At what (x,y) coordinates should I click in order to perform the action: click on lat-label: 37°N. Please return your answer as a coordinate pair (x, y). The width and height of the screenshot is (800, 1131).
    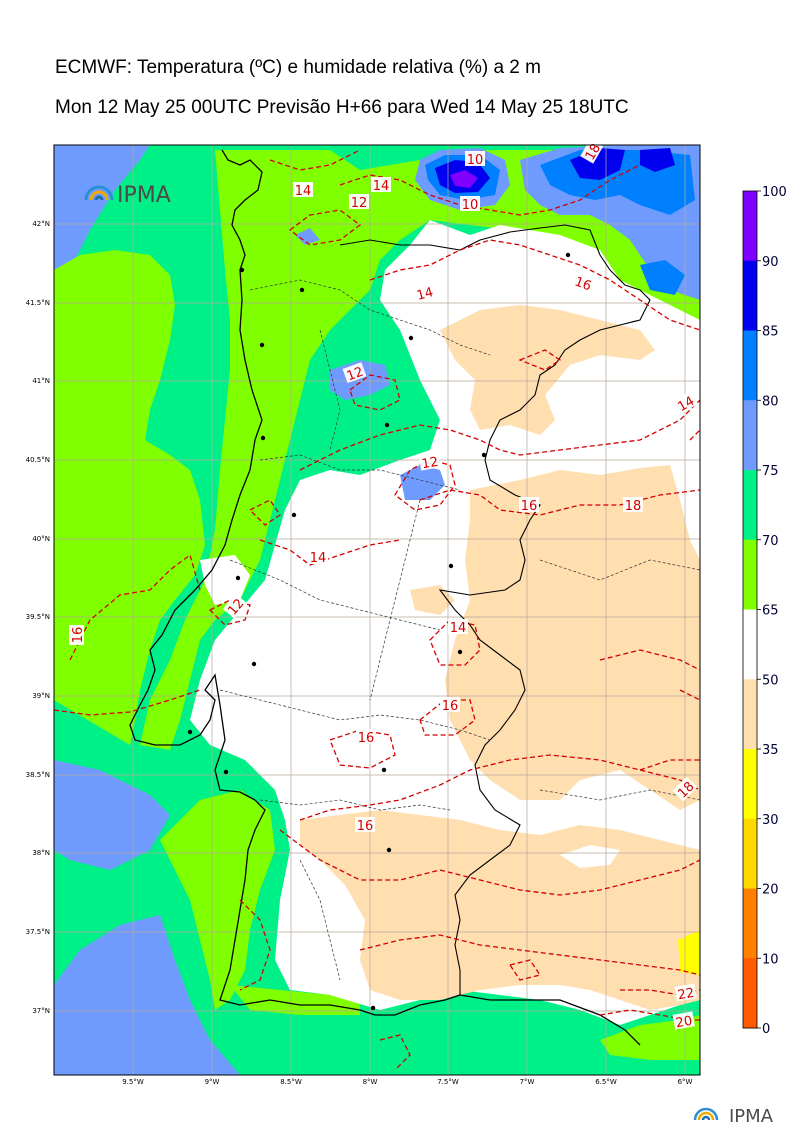
    Looking at the image, I should click on (41, 1011).